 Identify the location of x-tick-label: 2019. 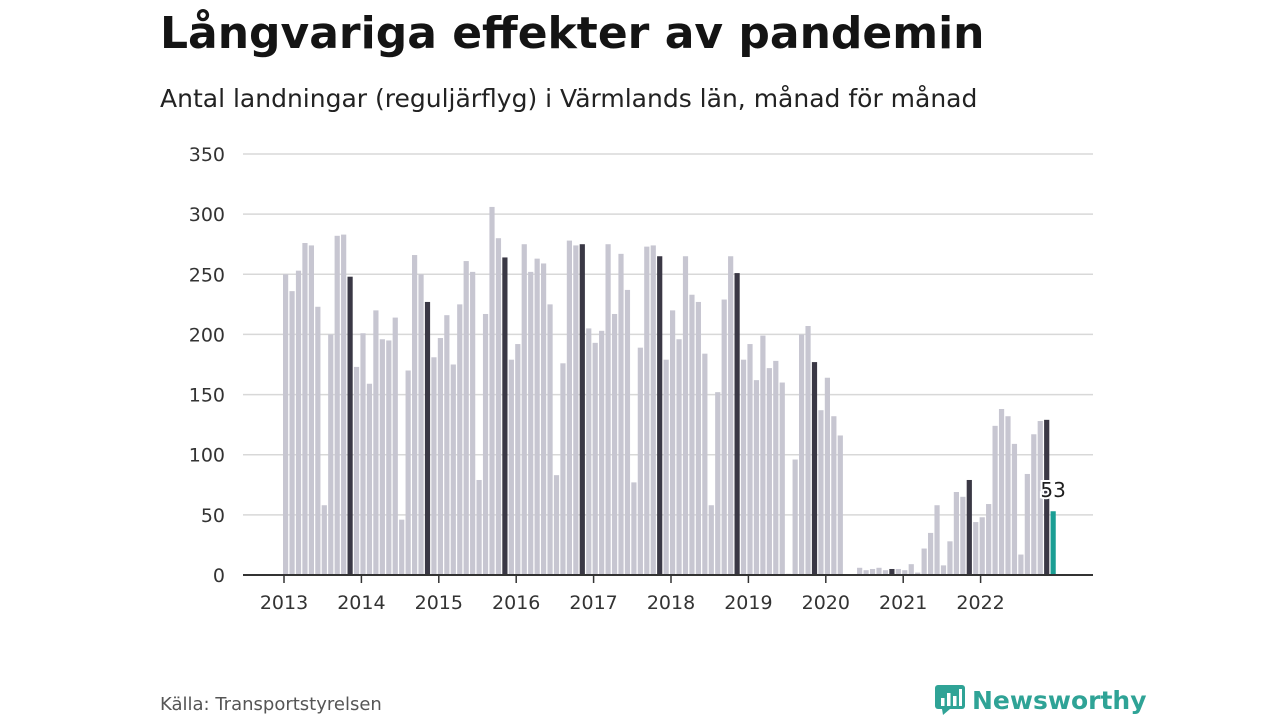
(748, 603).